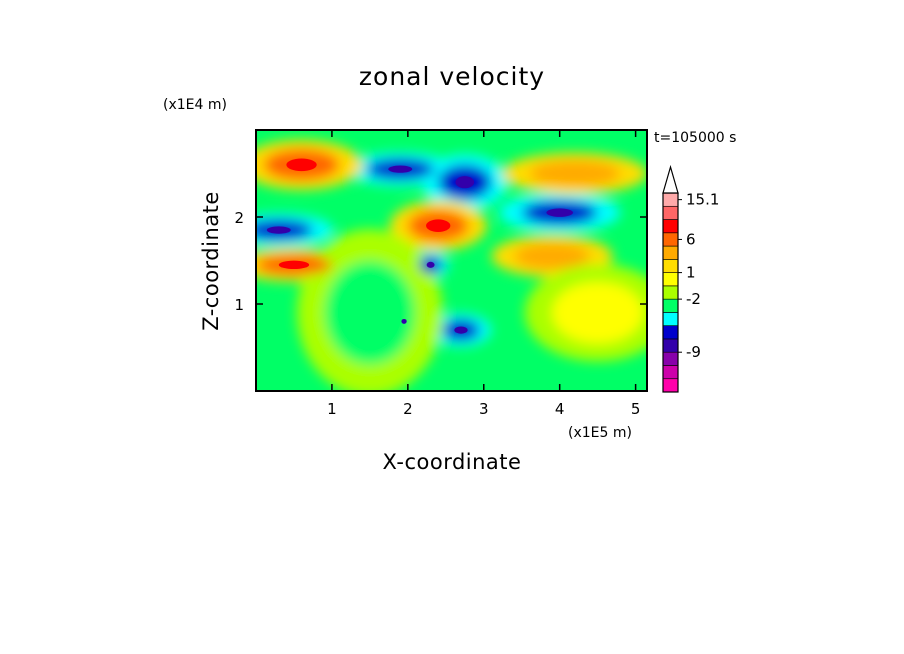 Image resolution: width=904 pixels, height=654 pixels. Describe the element at coordinates (600, 433) in the screenshot. I see `x-scale-label: (x1E5 m)` at that location.